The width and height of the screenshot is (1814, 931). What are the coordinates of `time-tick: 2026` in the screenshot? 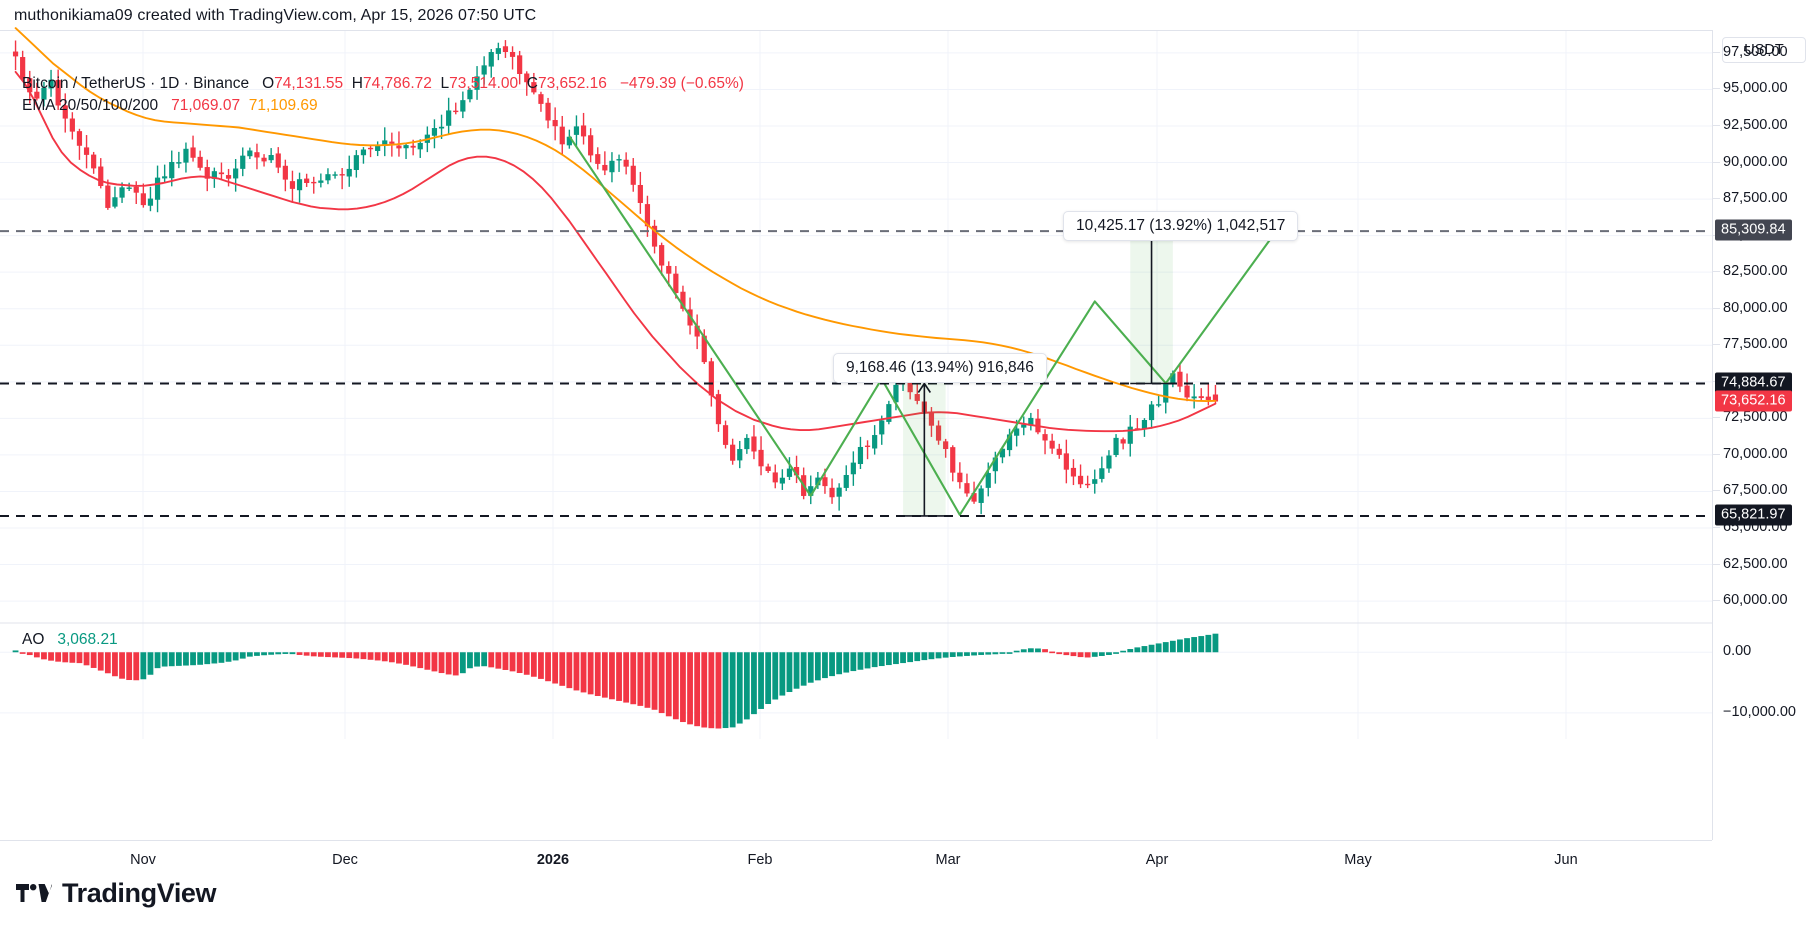 It's located at (553, 860).